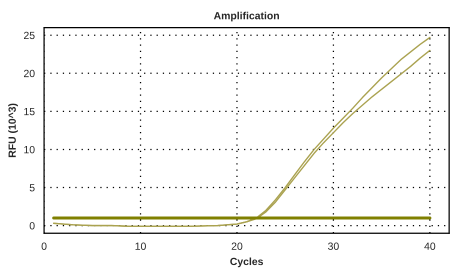 Image resolution: width=464 pixels, height=276 pixels. Describe the element at coordinates (13, 131) in the screenshot. I see `y-axis-title: RFU (10^3)` at that location.